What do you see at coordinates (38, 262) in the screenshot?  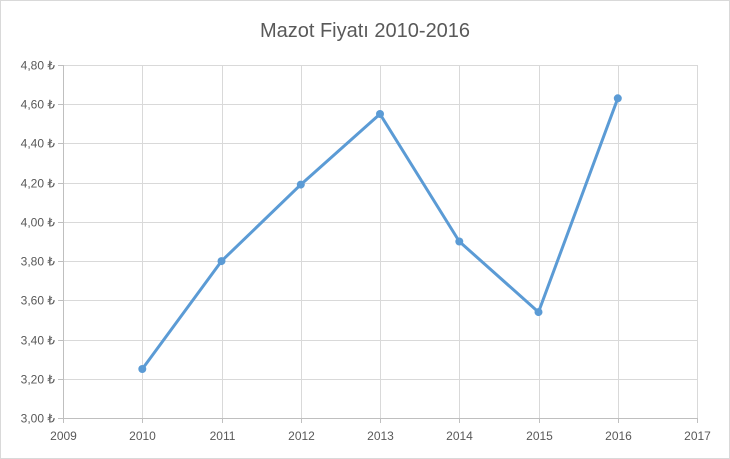 I see `y-tick-label: 3,80 ₺` at bounding box center [38, 262].